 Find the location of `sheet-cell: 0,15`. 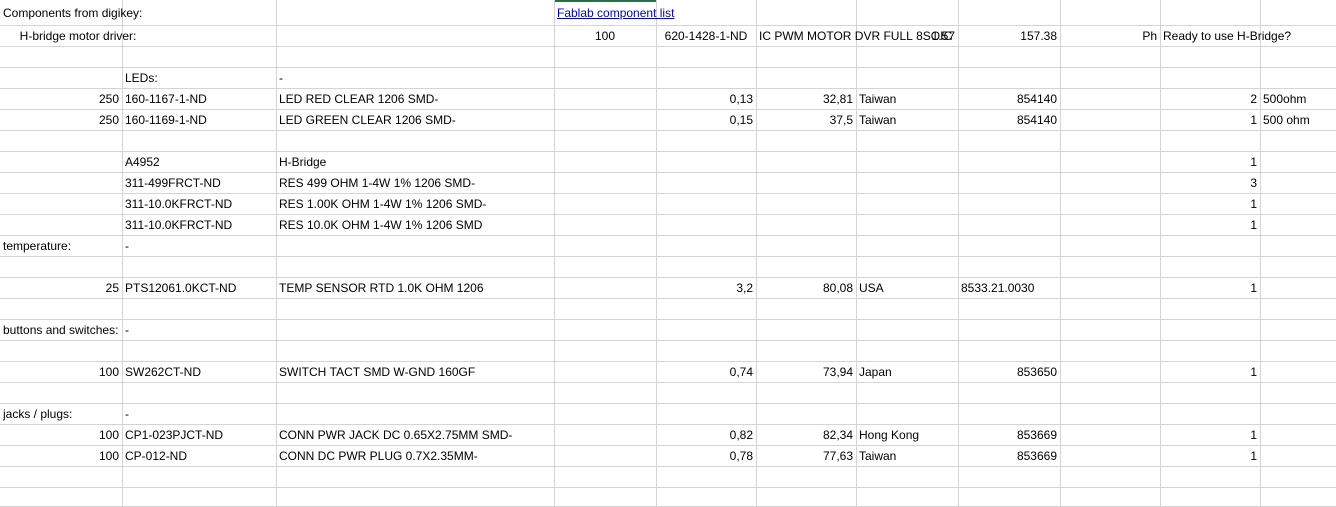

sheet-cell: 0,15 is located at coordinates (741, 119).